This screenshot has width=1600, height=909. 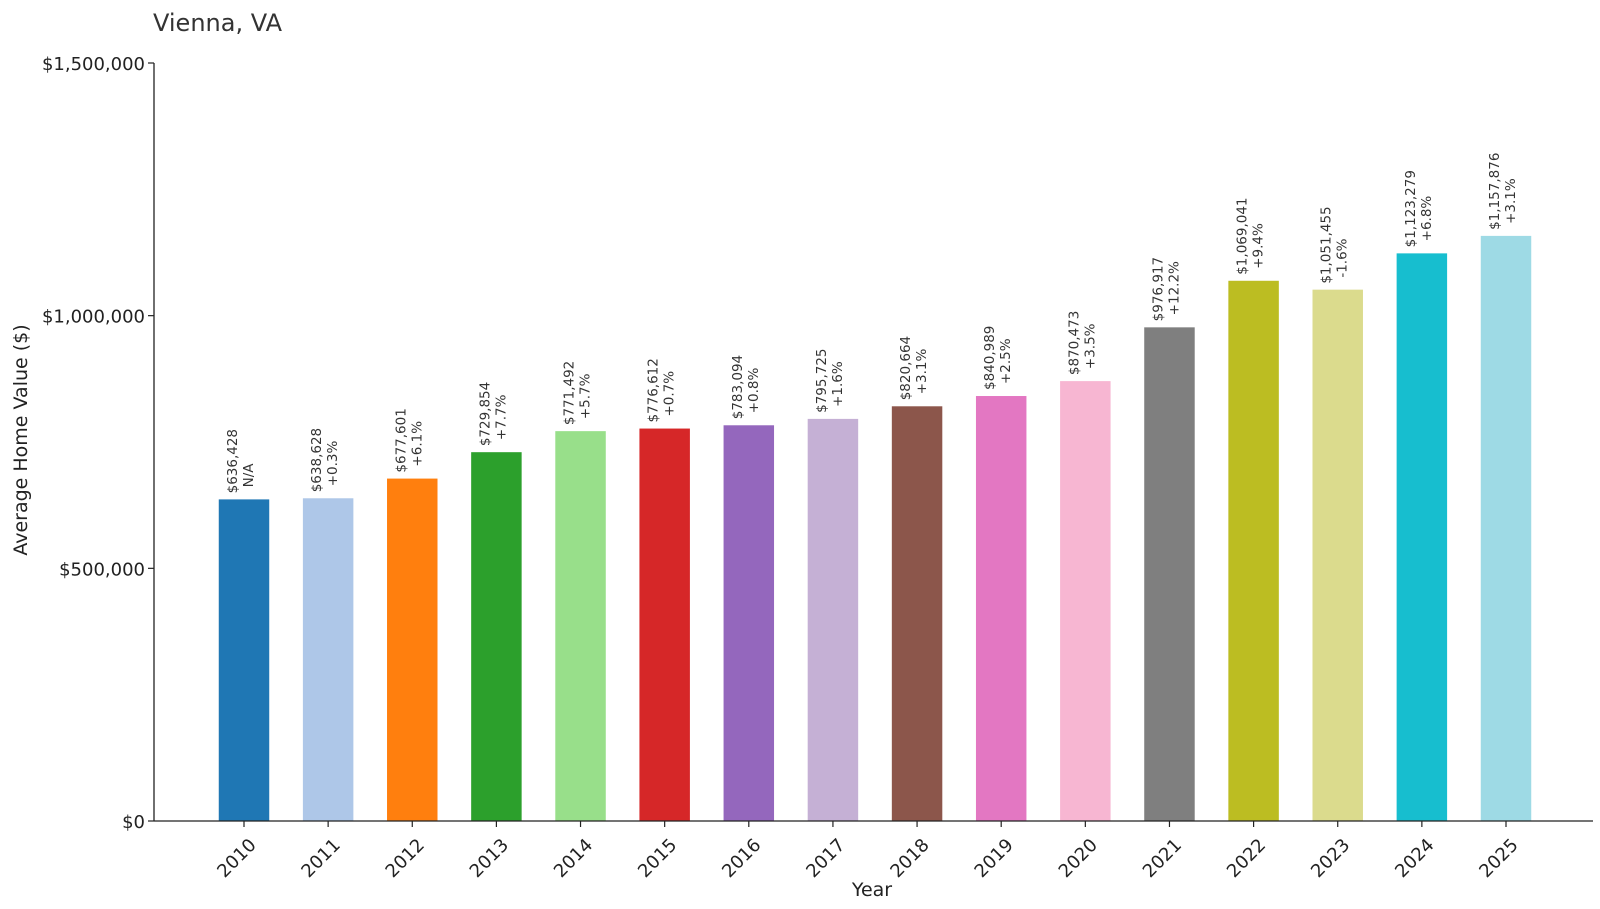 What do you see at coordinates (1174, 288) in the screenshot?
I see `bar-change-label: +12.2%` at bounding box center [1174, 288].